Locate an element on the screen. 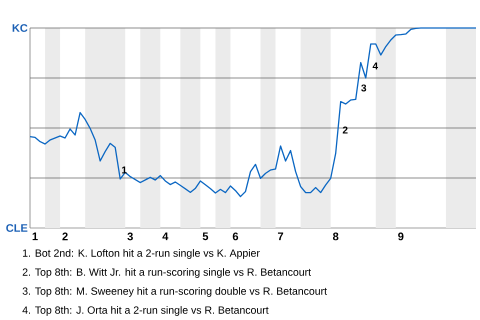 Image resolution: width=480 pixels, height=320 pixels. x-tick-label: 2 is located at coordinates (65, 236).